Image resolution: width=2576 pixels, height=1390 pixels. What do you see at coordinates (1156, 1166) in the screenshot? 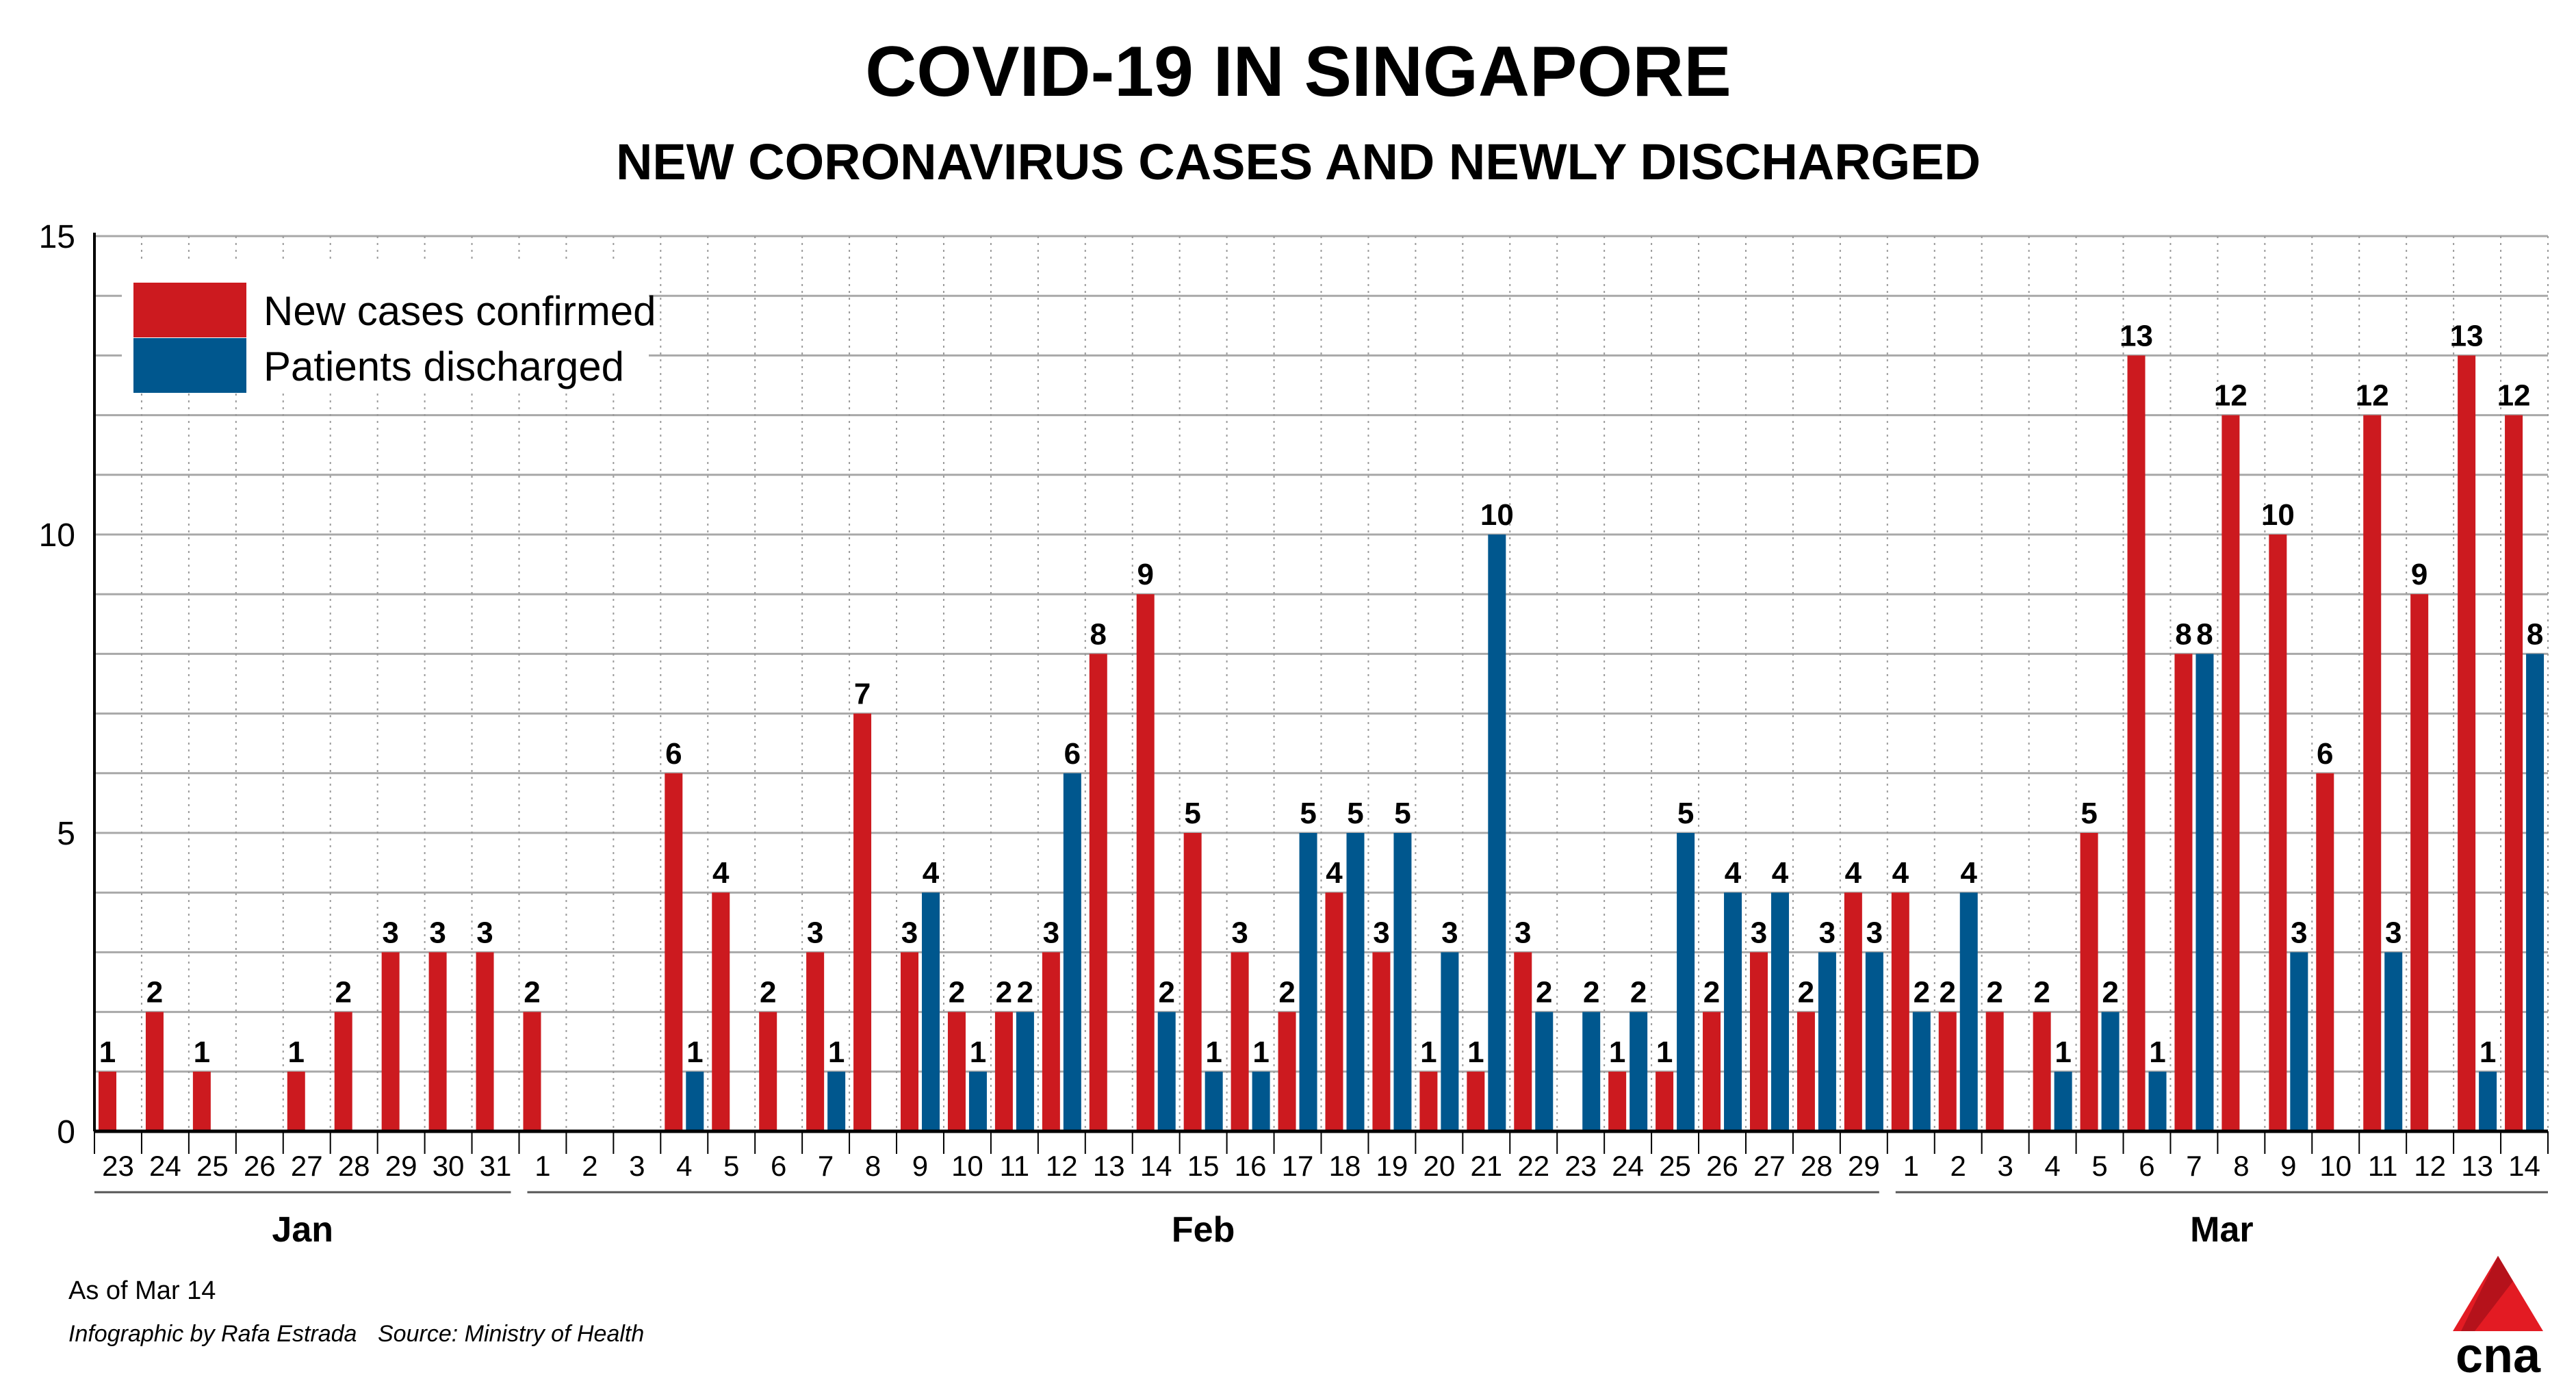
I see `x-tick-label: 14` at bounding box center [1156, 1166].